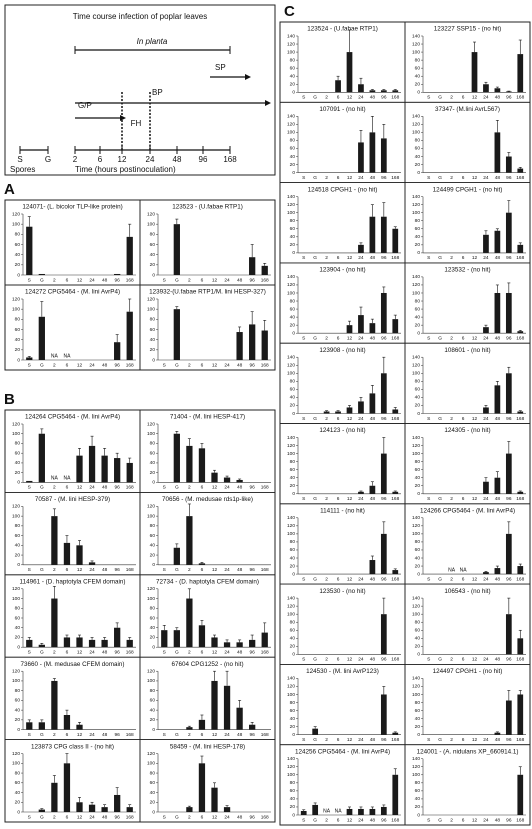 This screenshot has height=829, width=532. I want to click on timeline-axis-label: Time (hours postinoculation), so click(125, 169).